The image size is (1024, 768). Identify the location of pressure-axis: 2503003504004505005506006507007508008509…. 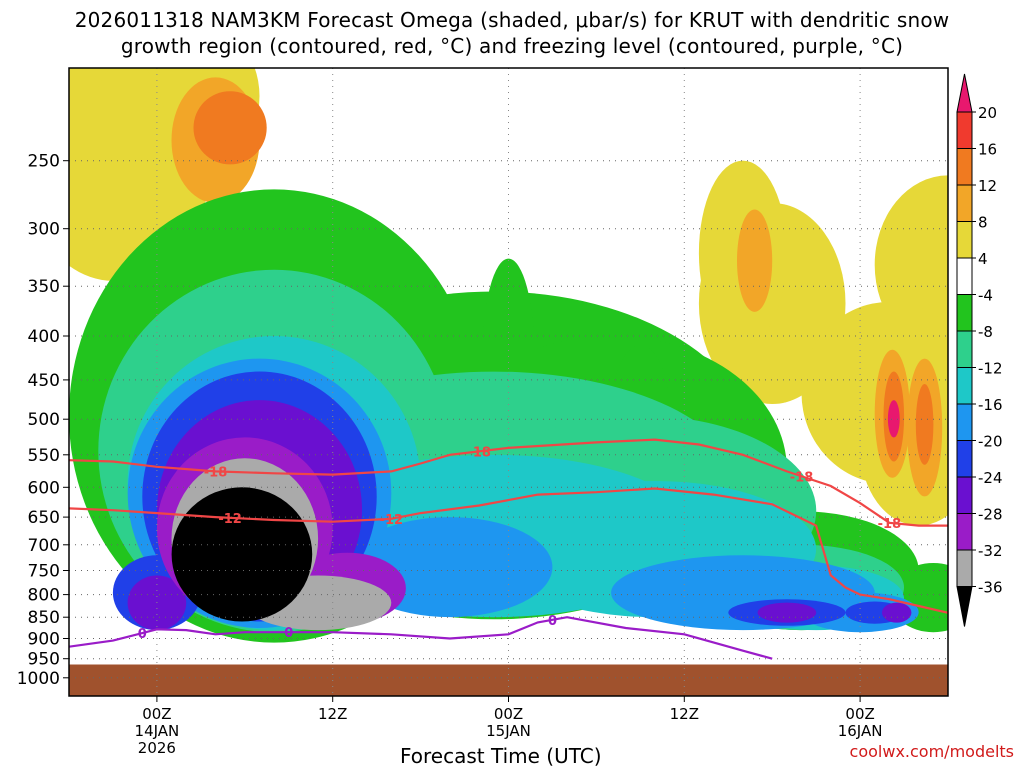
(43, 420).